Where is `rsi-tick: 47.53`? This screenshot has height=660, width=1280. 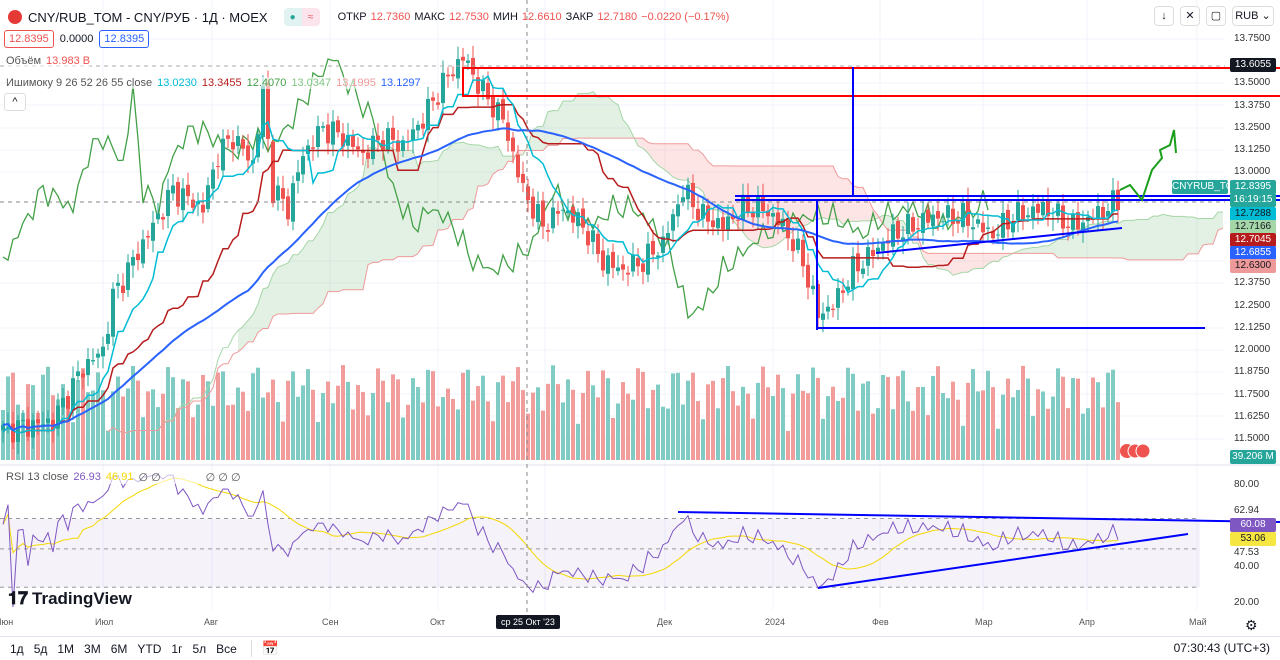 rsi-tick: 47.53 is located at coordinates (1247, 552).